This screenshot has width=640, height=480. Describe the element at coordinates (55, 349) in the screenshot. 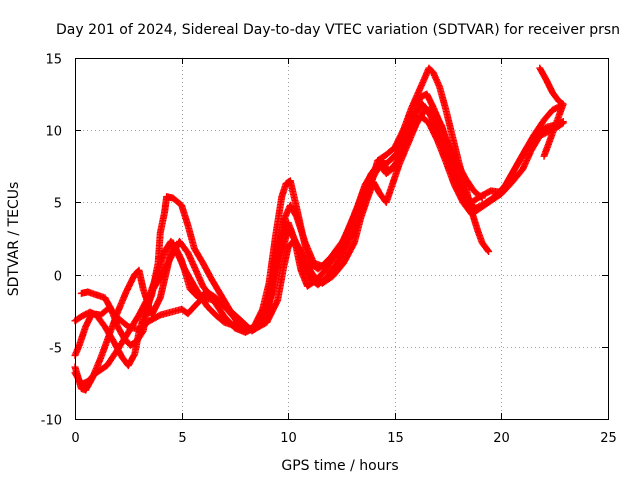

I see `y-tick-label: -5` at that location.